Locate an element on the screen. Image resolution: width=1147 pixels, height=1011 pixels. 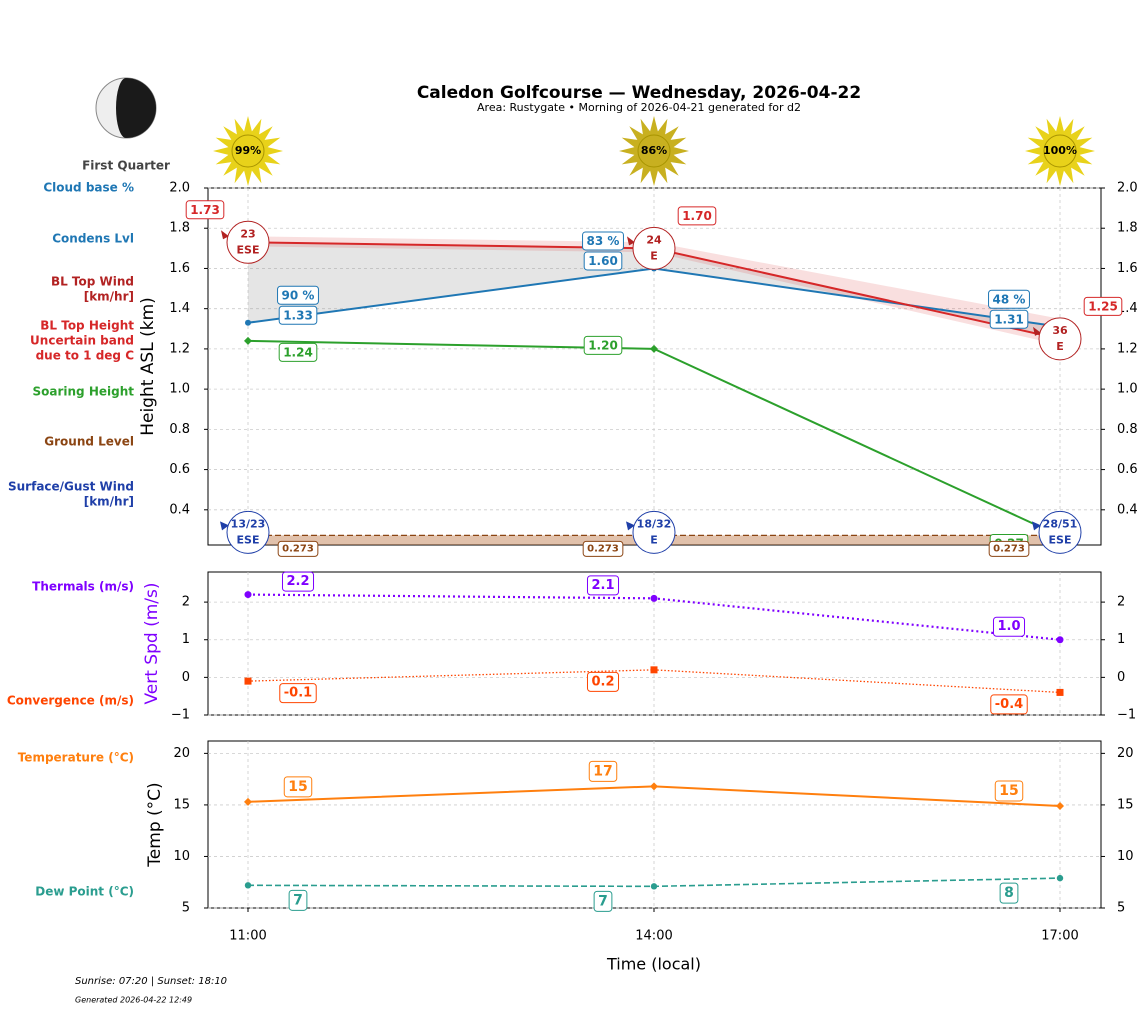
convergence-label: 0.2 is located at coordinates (602, 681).